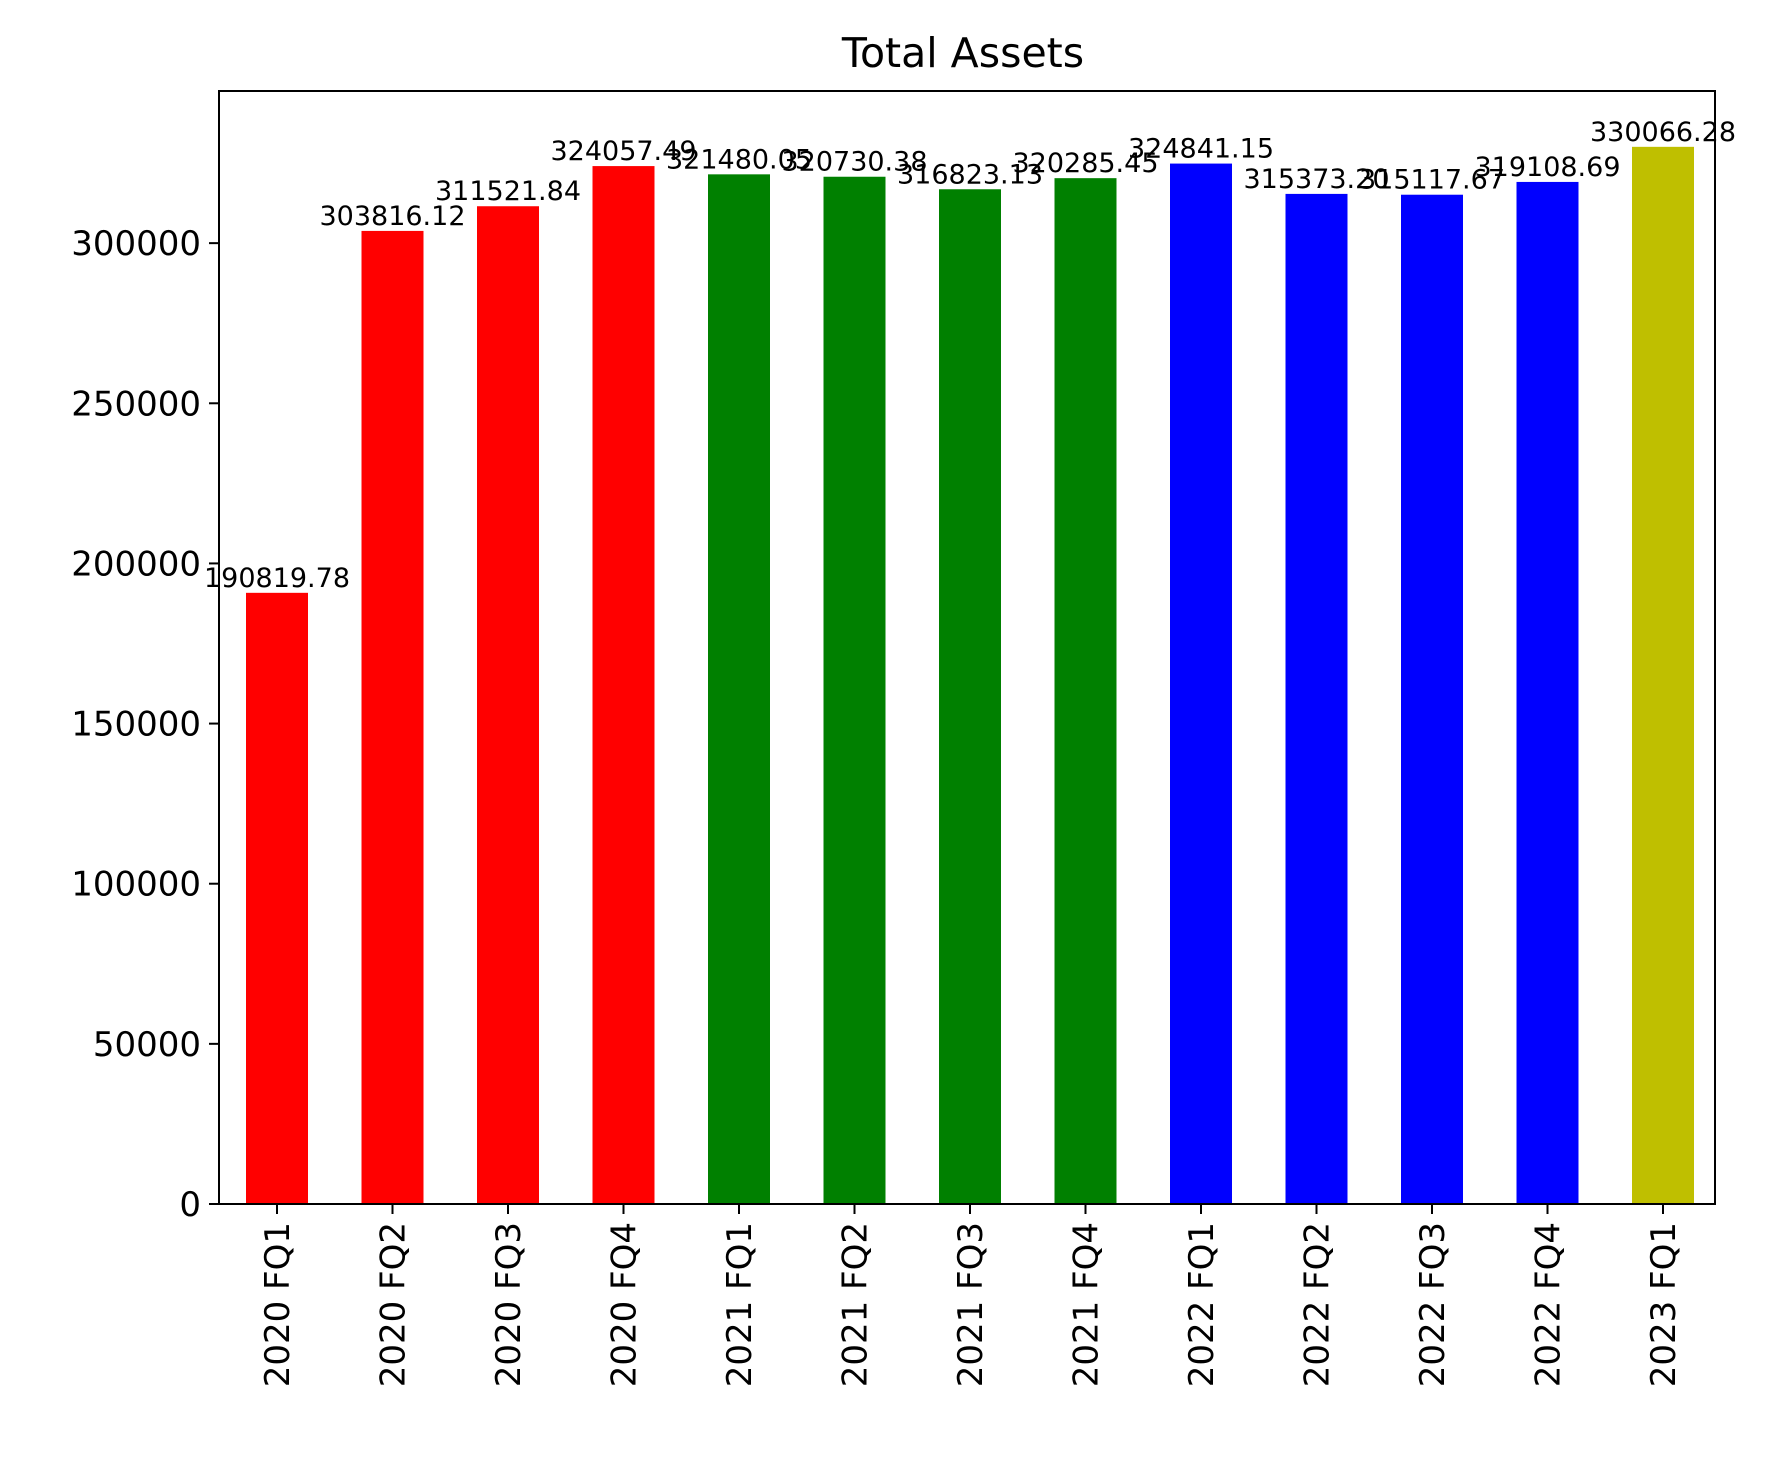  Describe the element at coordinates (136, 404) in the screenshot. I see `y-tick-label: 250000` at that location.